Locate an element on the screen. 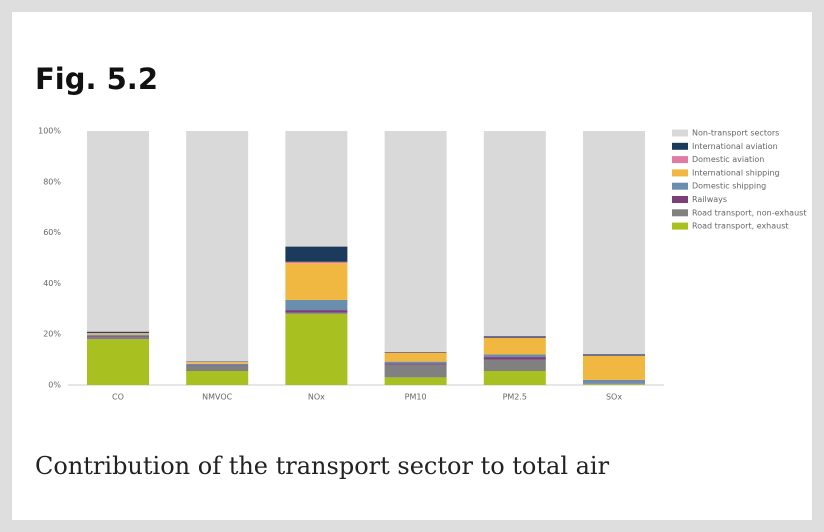 The image size is (824, 532). legend-label: Non-transport sectors is located at coordinates (735, 133).